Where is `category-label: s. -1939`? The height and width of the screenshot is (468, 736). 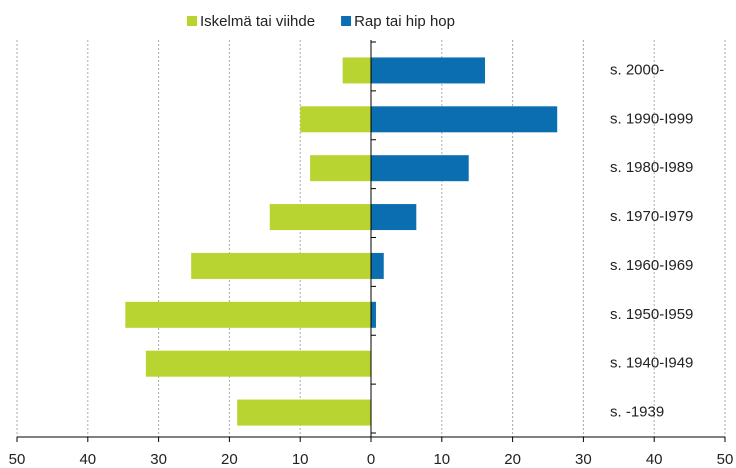 category-label: s. -1939 is located at coordinates (637, 412).